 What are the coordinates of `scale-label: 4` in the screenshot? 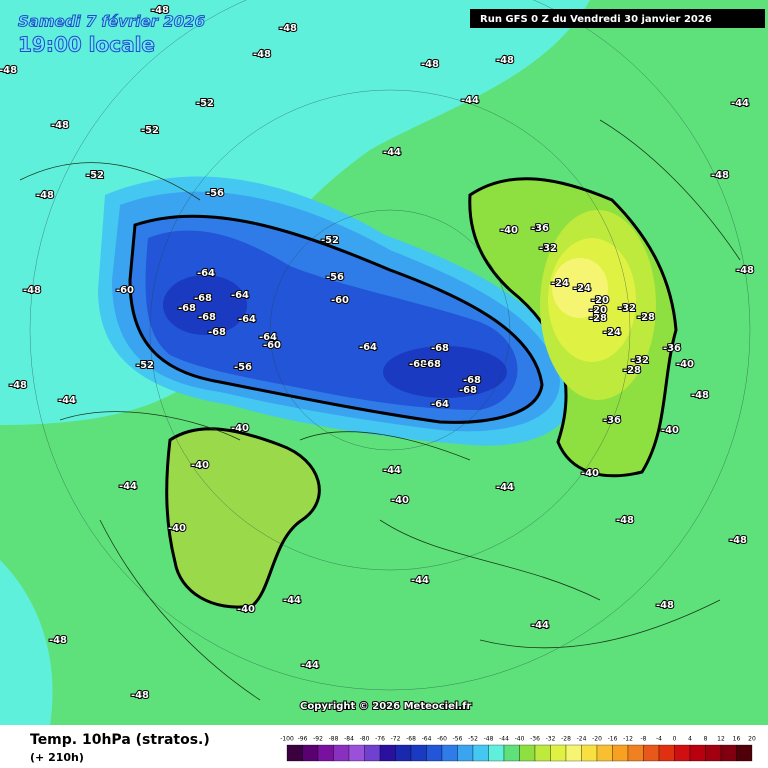 It's located at (690, 739).